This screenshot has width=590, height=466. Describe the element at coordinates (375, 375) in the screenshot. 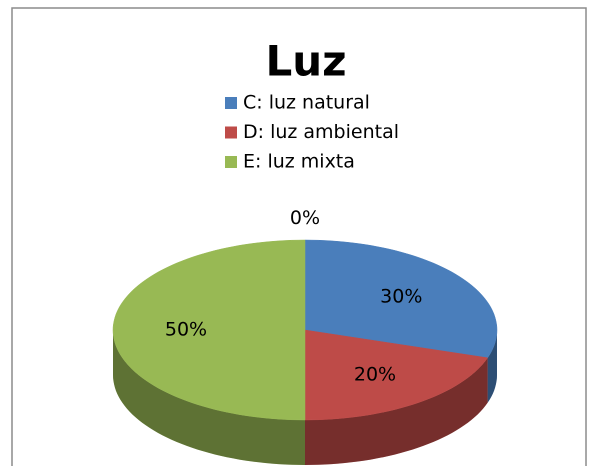

I see `data-label: 20%` at that location.